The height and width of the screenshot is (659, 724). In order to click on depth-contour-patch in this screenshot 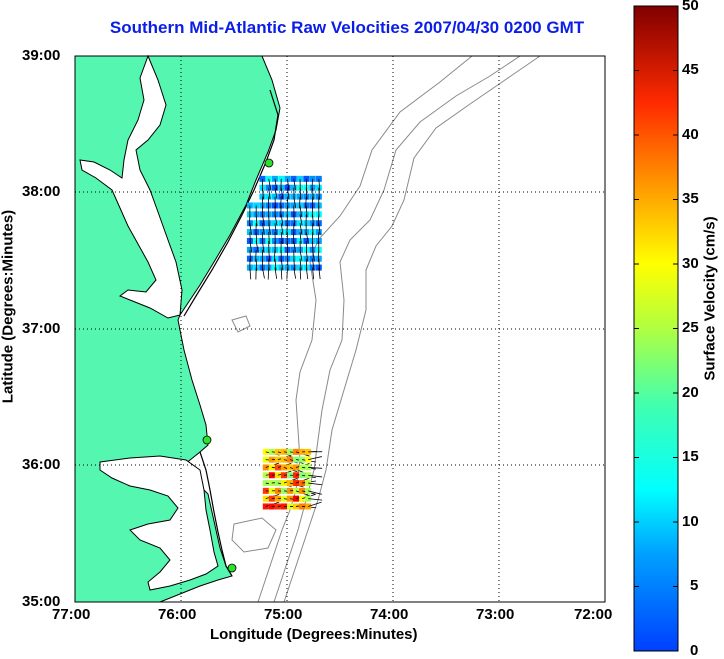, I will do `click(254, 535)`.